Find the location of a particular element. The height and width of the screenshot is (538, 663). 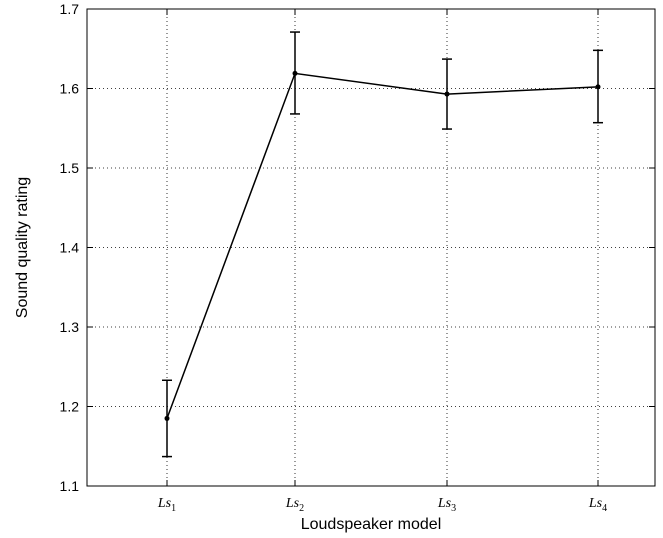

y-tick-label: 1.6 is located at coordinates (70, 89).